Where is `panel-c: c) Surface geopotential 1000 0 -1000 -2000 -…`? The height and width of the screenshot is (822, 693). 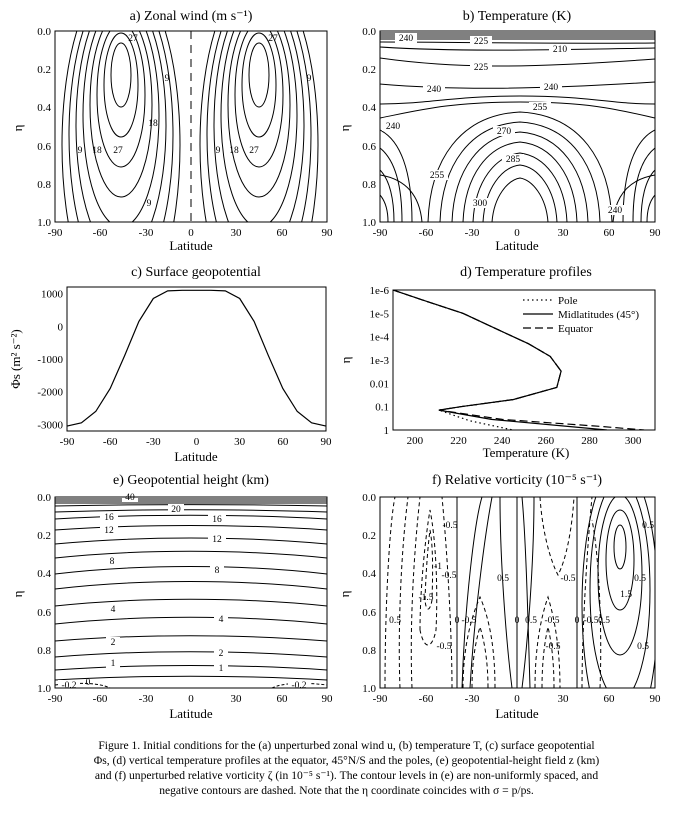 panel-c: c) Surface geopotential 1000 0 -1000 -2000 -… is located at coordinates (170, 364).